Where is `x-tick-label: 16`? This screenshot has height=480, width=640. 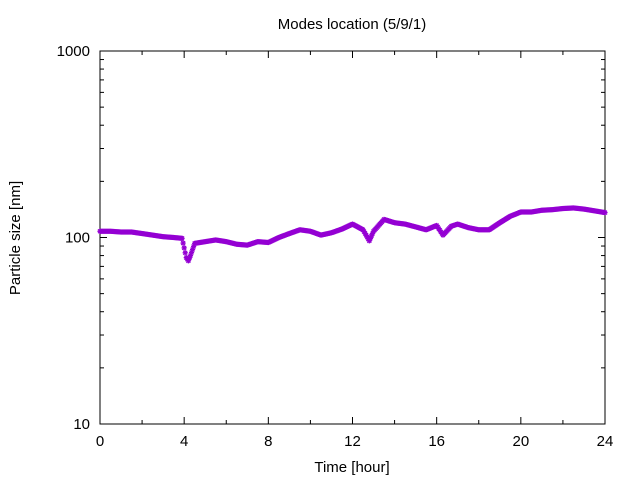 x-tick-label: 16 is located at coordinates (436, 441).